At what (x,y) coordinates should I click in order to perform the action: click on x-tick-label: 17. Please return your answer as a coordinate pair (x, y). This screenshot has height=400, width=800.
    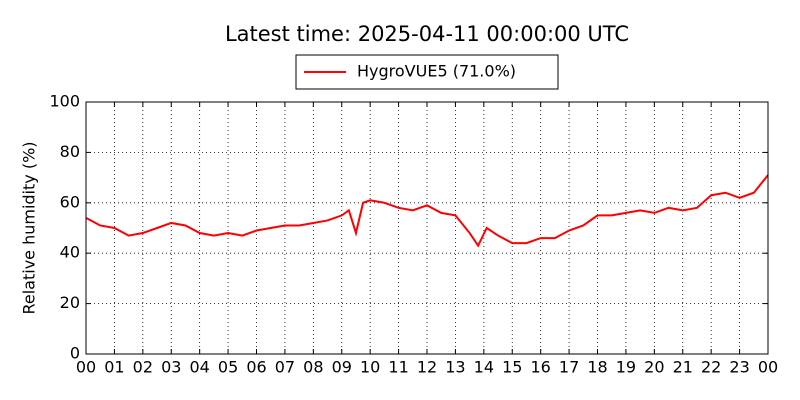
    Looking at the image, I should click on (569, 367).